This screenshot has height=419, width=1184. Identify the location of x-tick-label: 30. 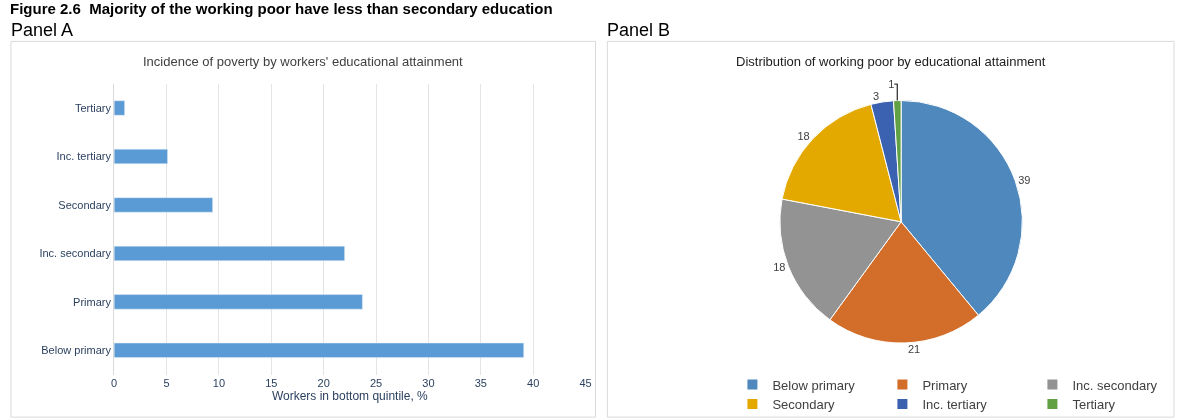
(428, 382).